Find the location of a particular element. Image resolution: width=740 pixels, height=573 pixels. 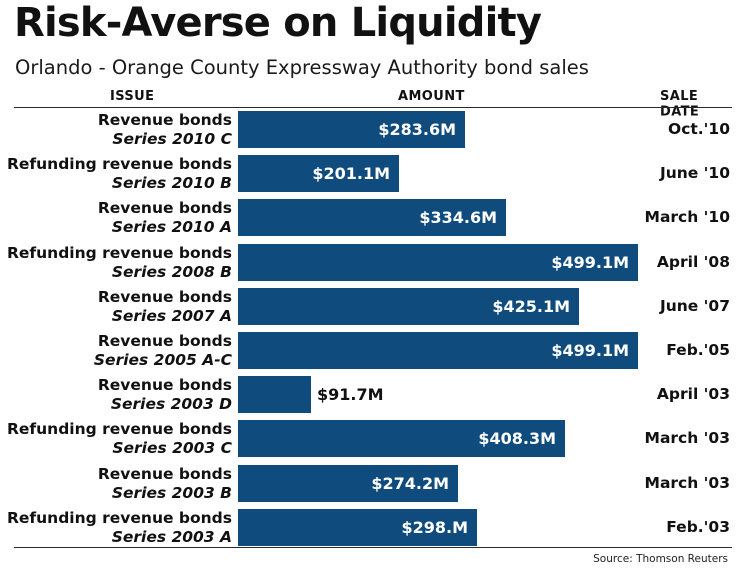

bar-value-label: $283.6M is located at coordinates (417, 129).